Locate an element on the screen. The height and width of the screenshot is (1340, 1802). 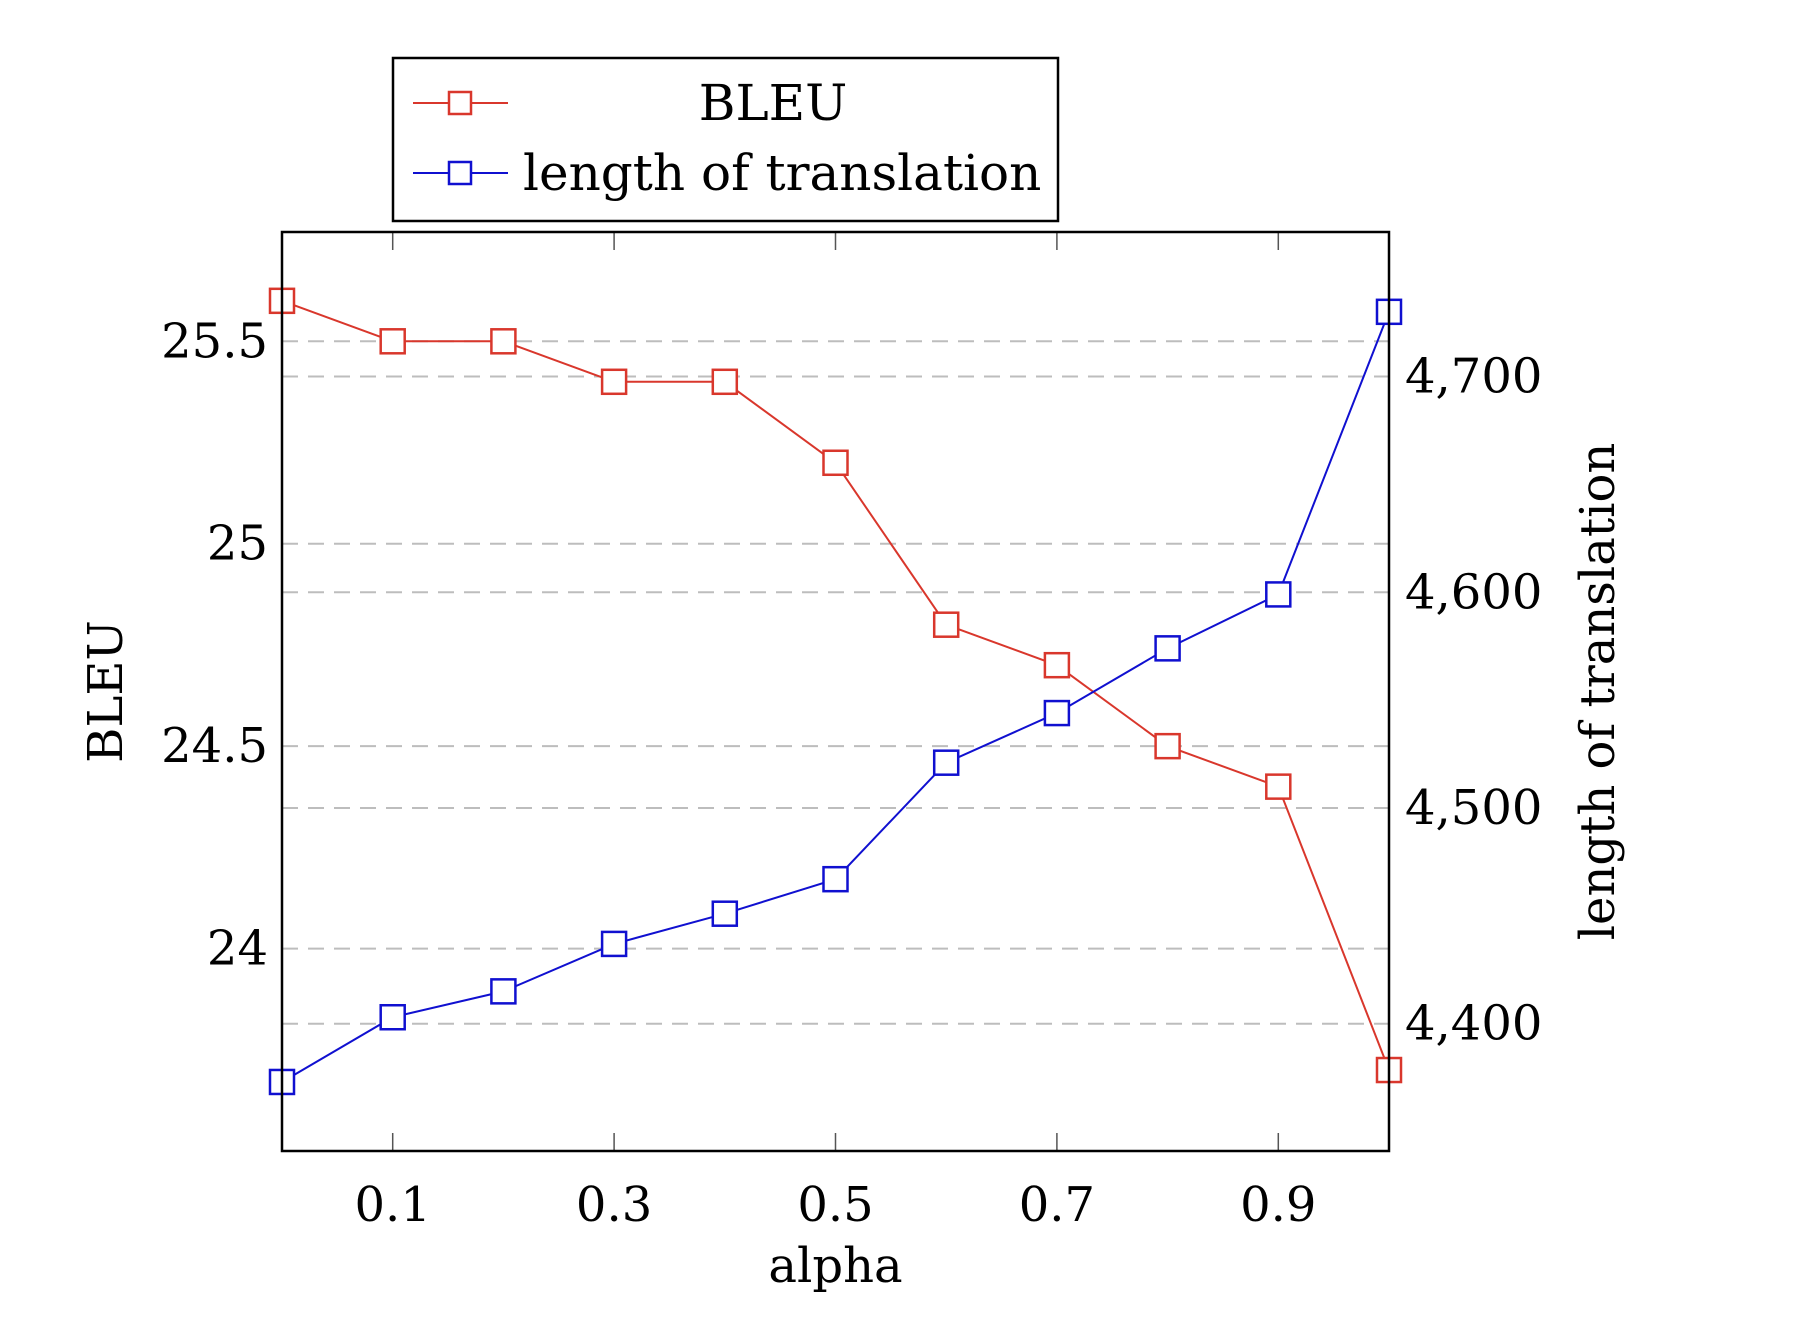
y-right-tick-label: 4,600 is located at coordinates (1473, 592).